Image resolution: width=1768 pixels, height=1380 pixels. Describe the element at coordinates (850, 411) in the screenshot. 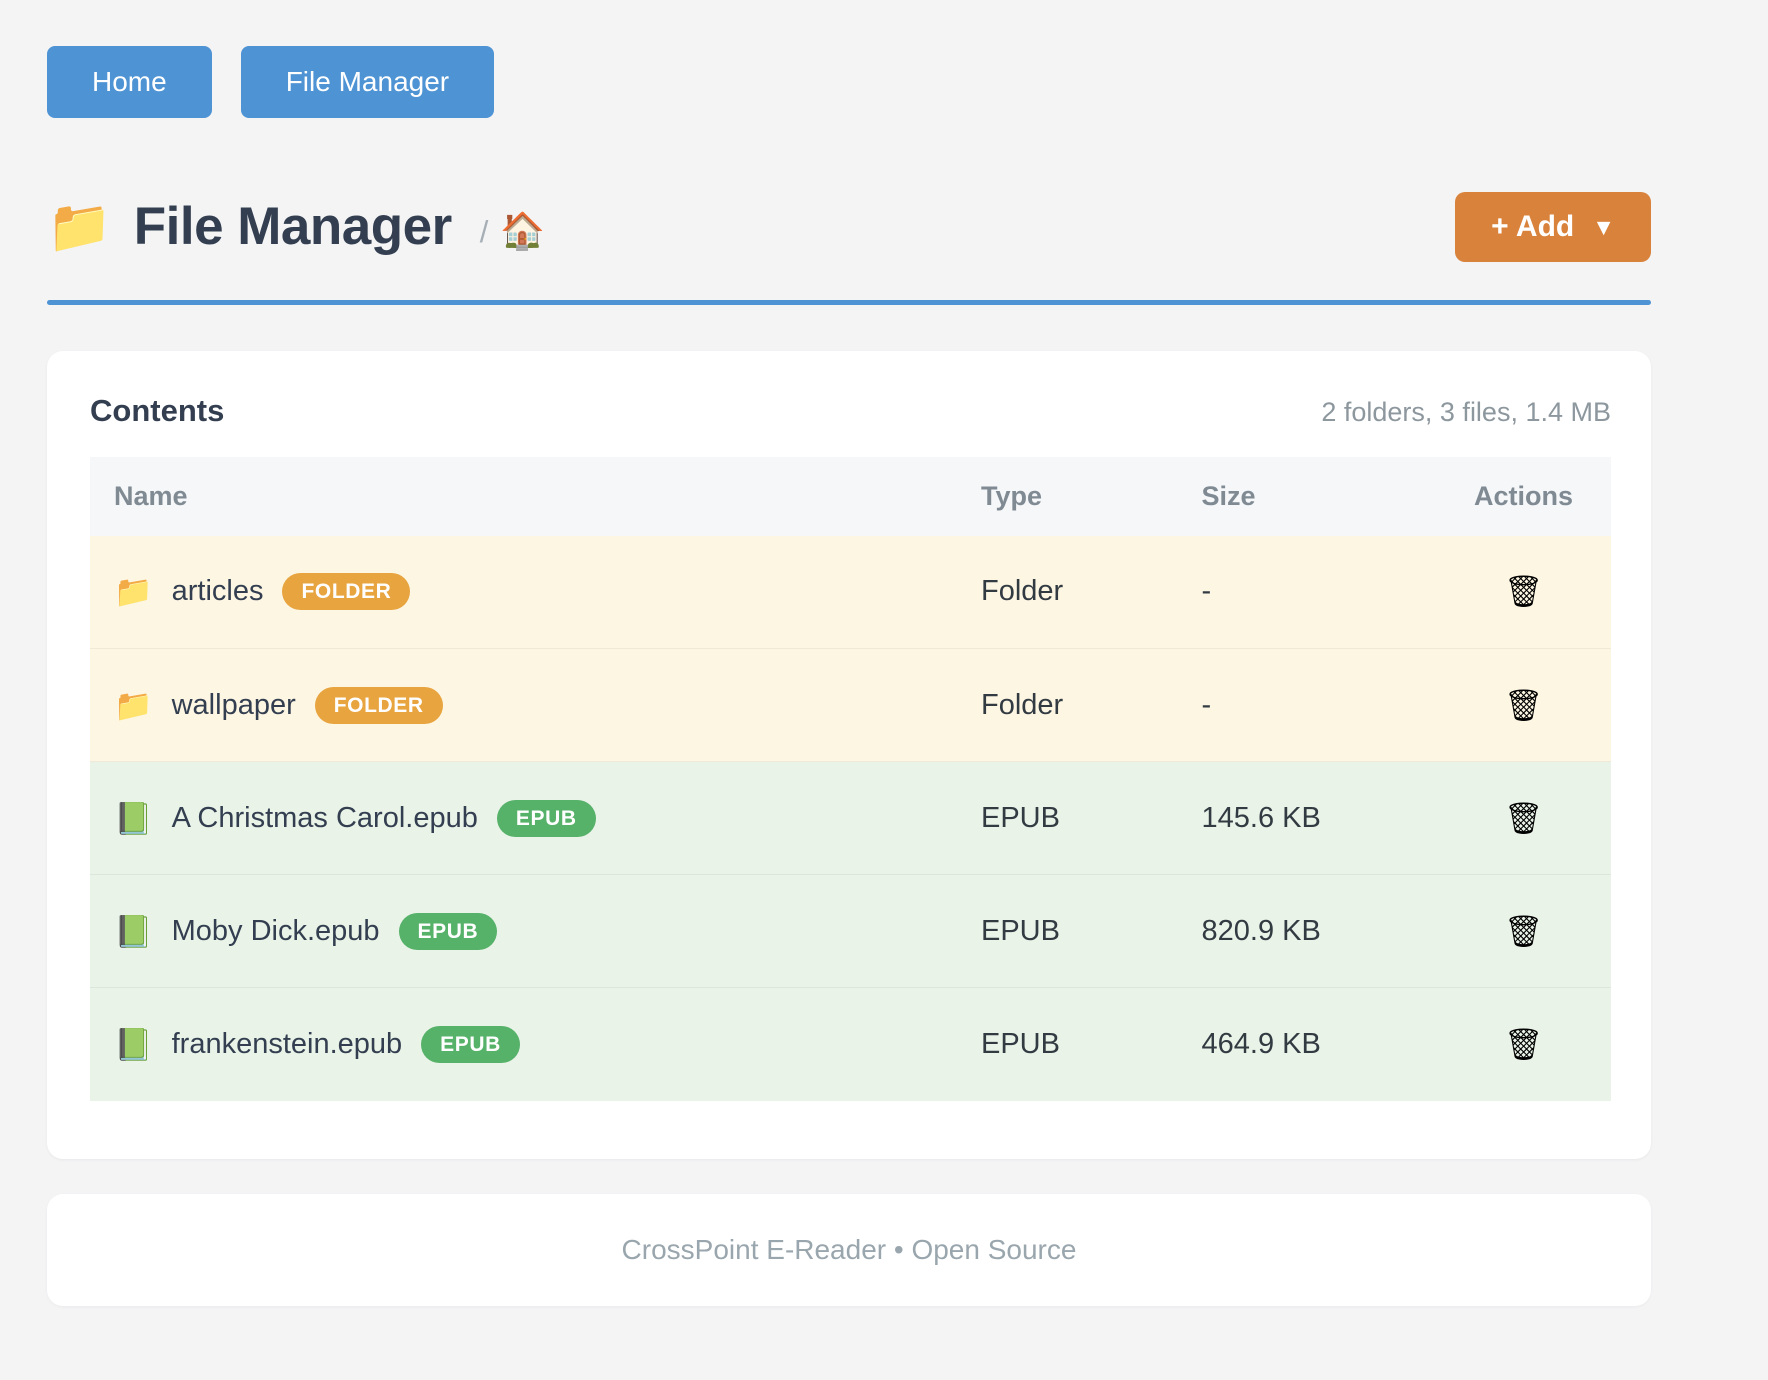

I see `contents-card-header: Contents 2 folders, 3 files, 1.4 MB` at that location.